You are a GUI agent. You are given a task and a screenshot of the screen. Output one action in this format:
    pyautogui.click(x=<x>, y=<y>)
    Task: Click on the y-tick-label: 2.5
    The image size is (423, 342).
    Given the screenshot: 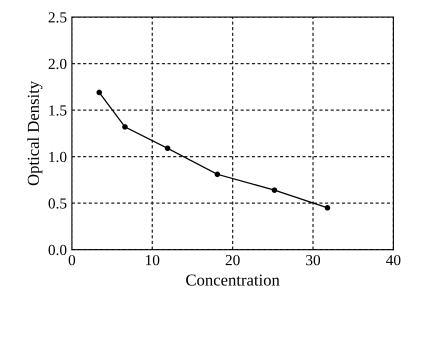 What is the action you would take?
    pyautogui.click(x=57, y=17)
    